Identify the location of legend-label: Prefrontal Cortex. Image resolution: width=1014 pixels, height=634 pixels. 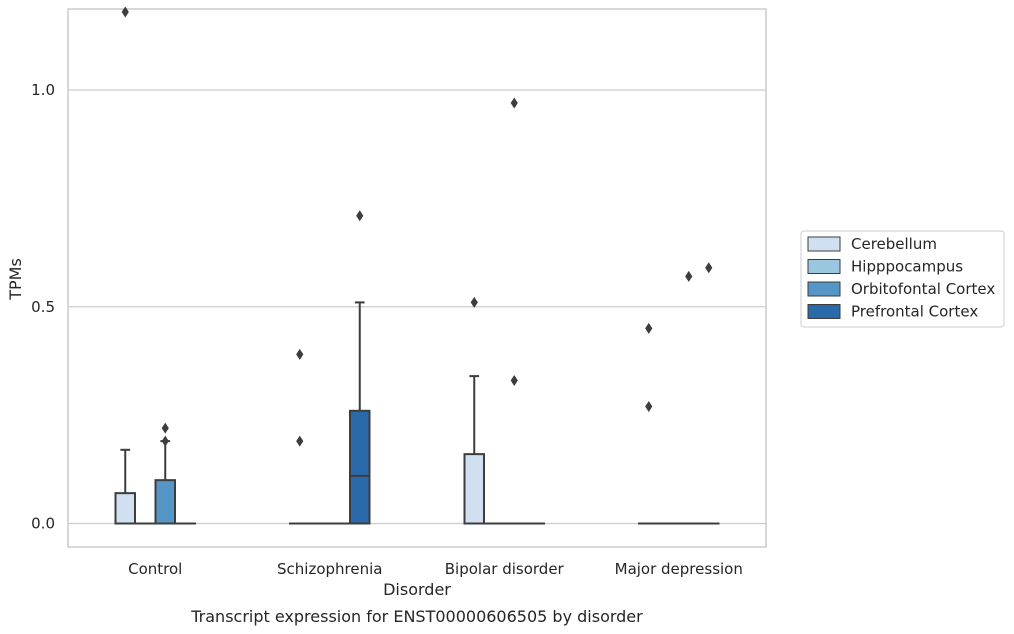
(914, 312).